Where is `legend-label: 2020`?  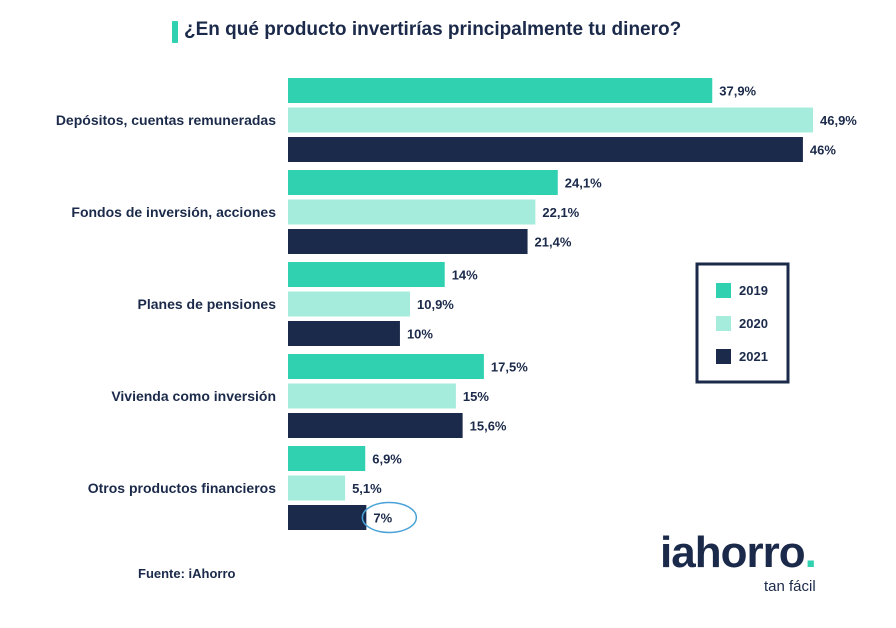
legend-label: 2020 is located at coordinates (753, 323).